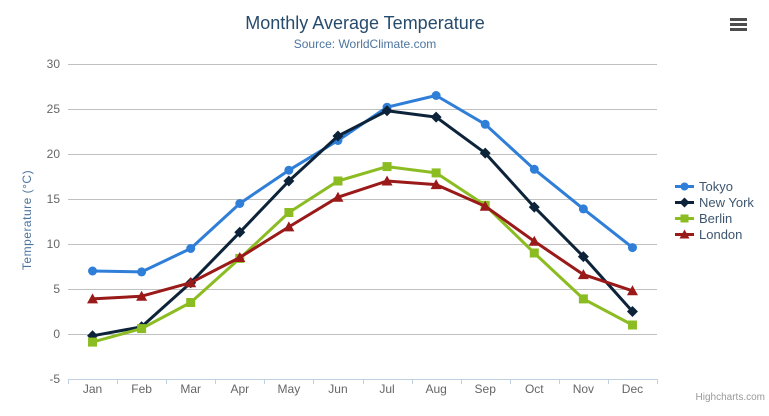 Image resolution: width=769 pixels, height=416 pixels. What do you see at coordinates (534, 240) in the screenshot?
I see `data-point-london-oct` at bounding box center [534, 240].